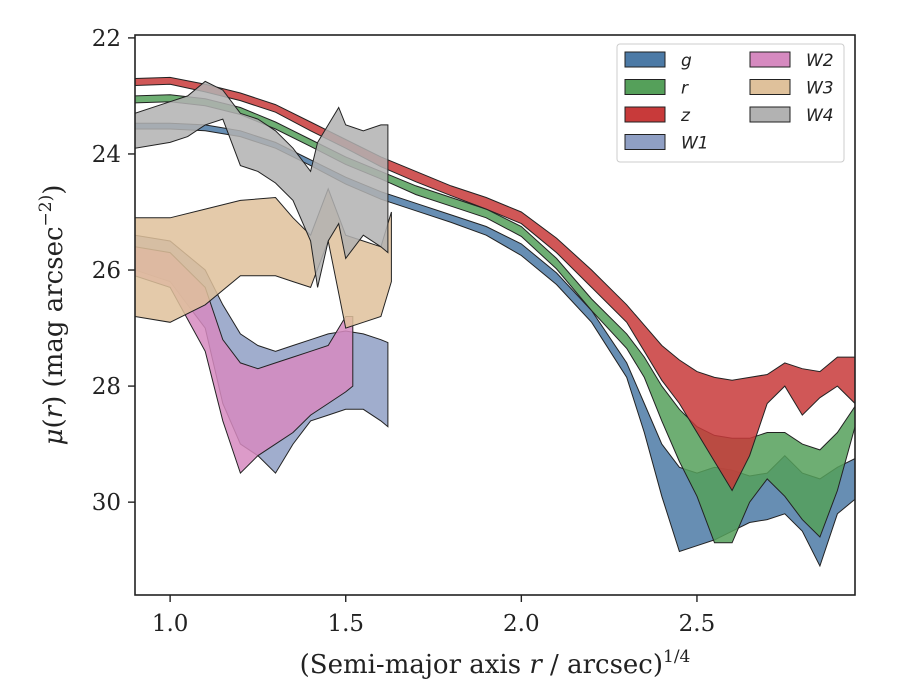 This screenshot has width=900, height=700. What do you see at coordinates (645, 114) in the screenshot?
I see `legend-swatch-z` at bounding box center [645, 114].